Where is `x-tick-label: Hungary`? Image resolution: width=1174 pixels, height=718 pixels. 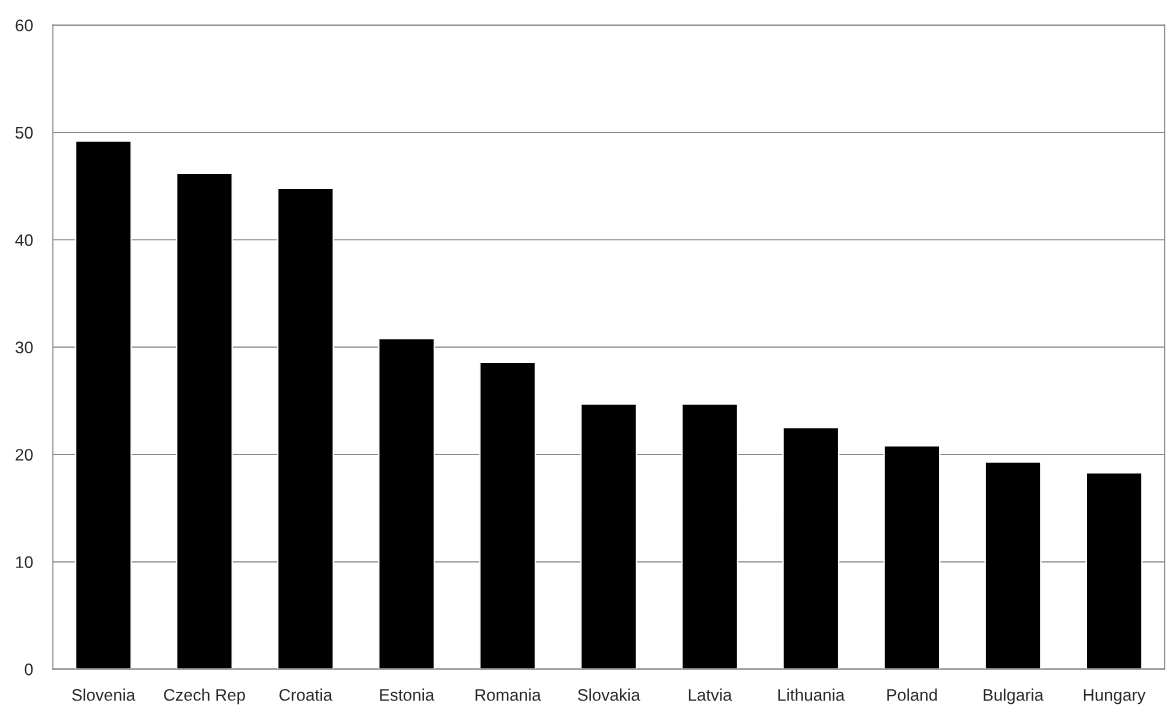
x-tick-label: Hungary is located at coordinates (1114, 697).